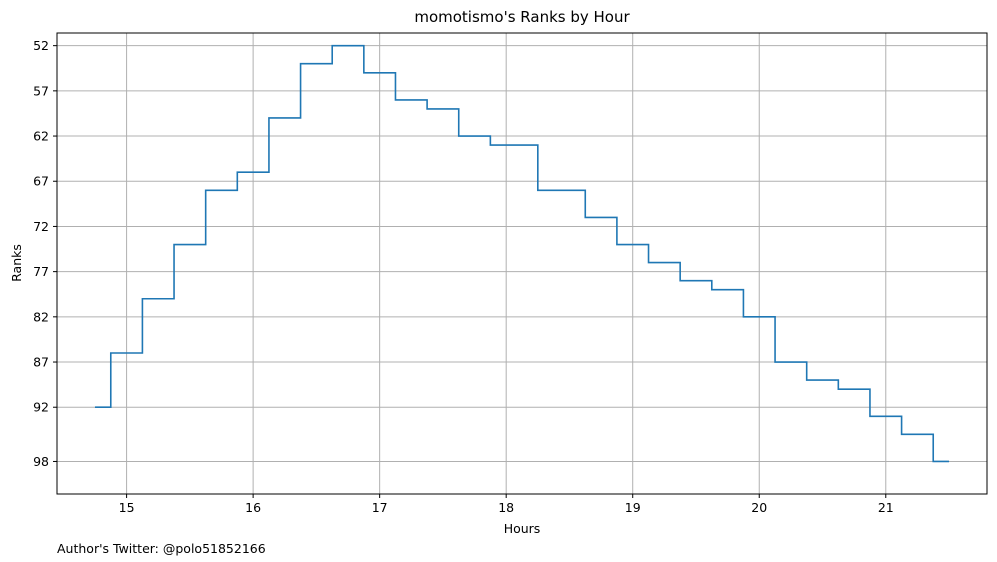  Describe the element at coordinates (41, 362) in the screenshot. I see `y-tick-label: 87` at that location.